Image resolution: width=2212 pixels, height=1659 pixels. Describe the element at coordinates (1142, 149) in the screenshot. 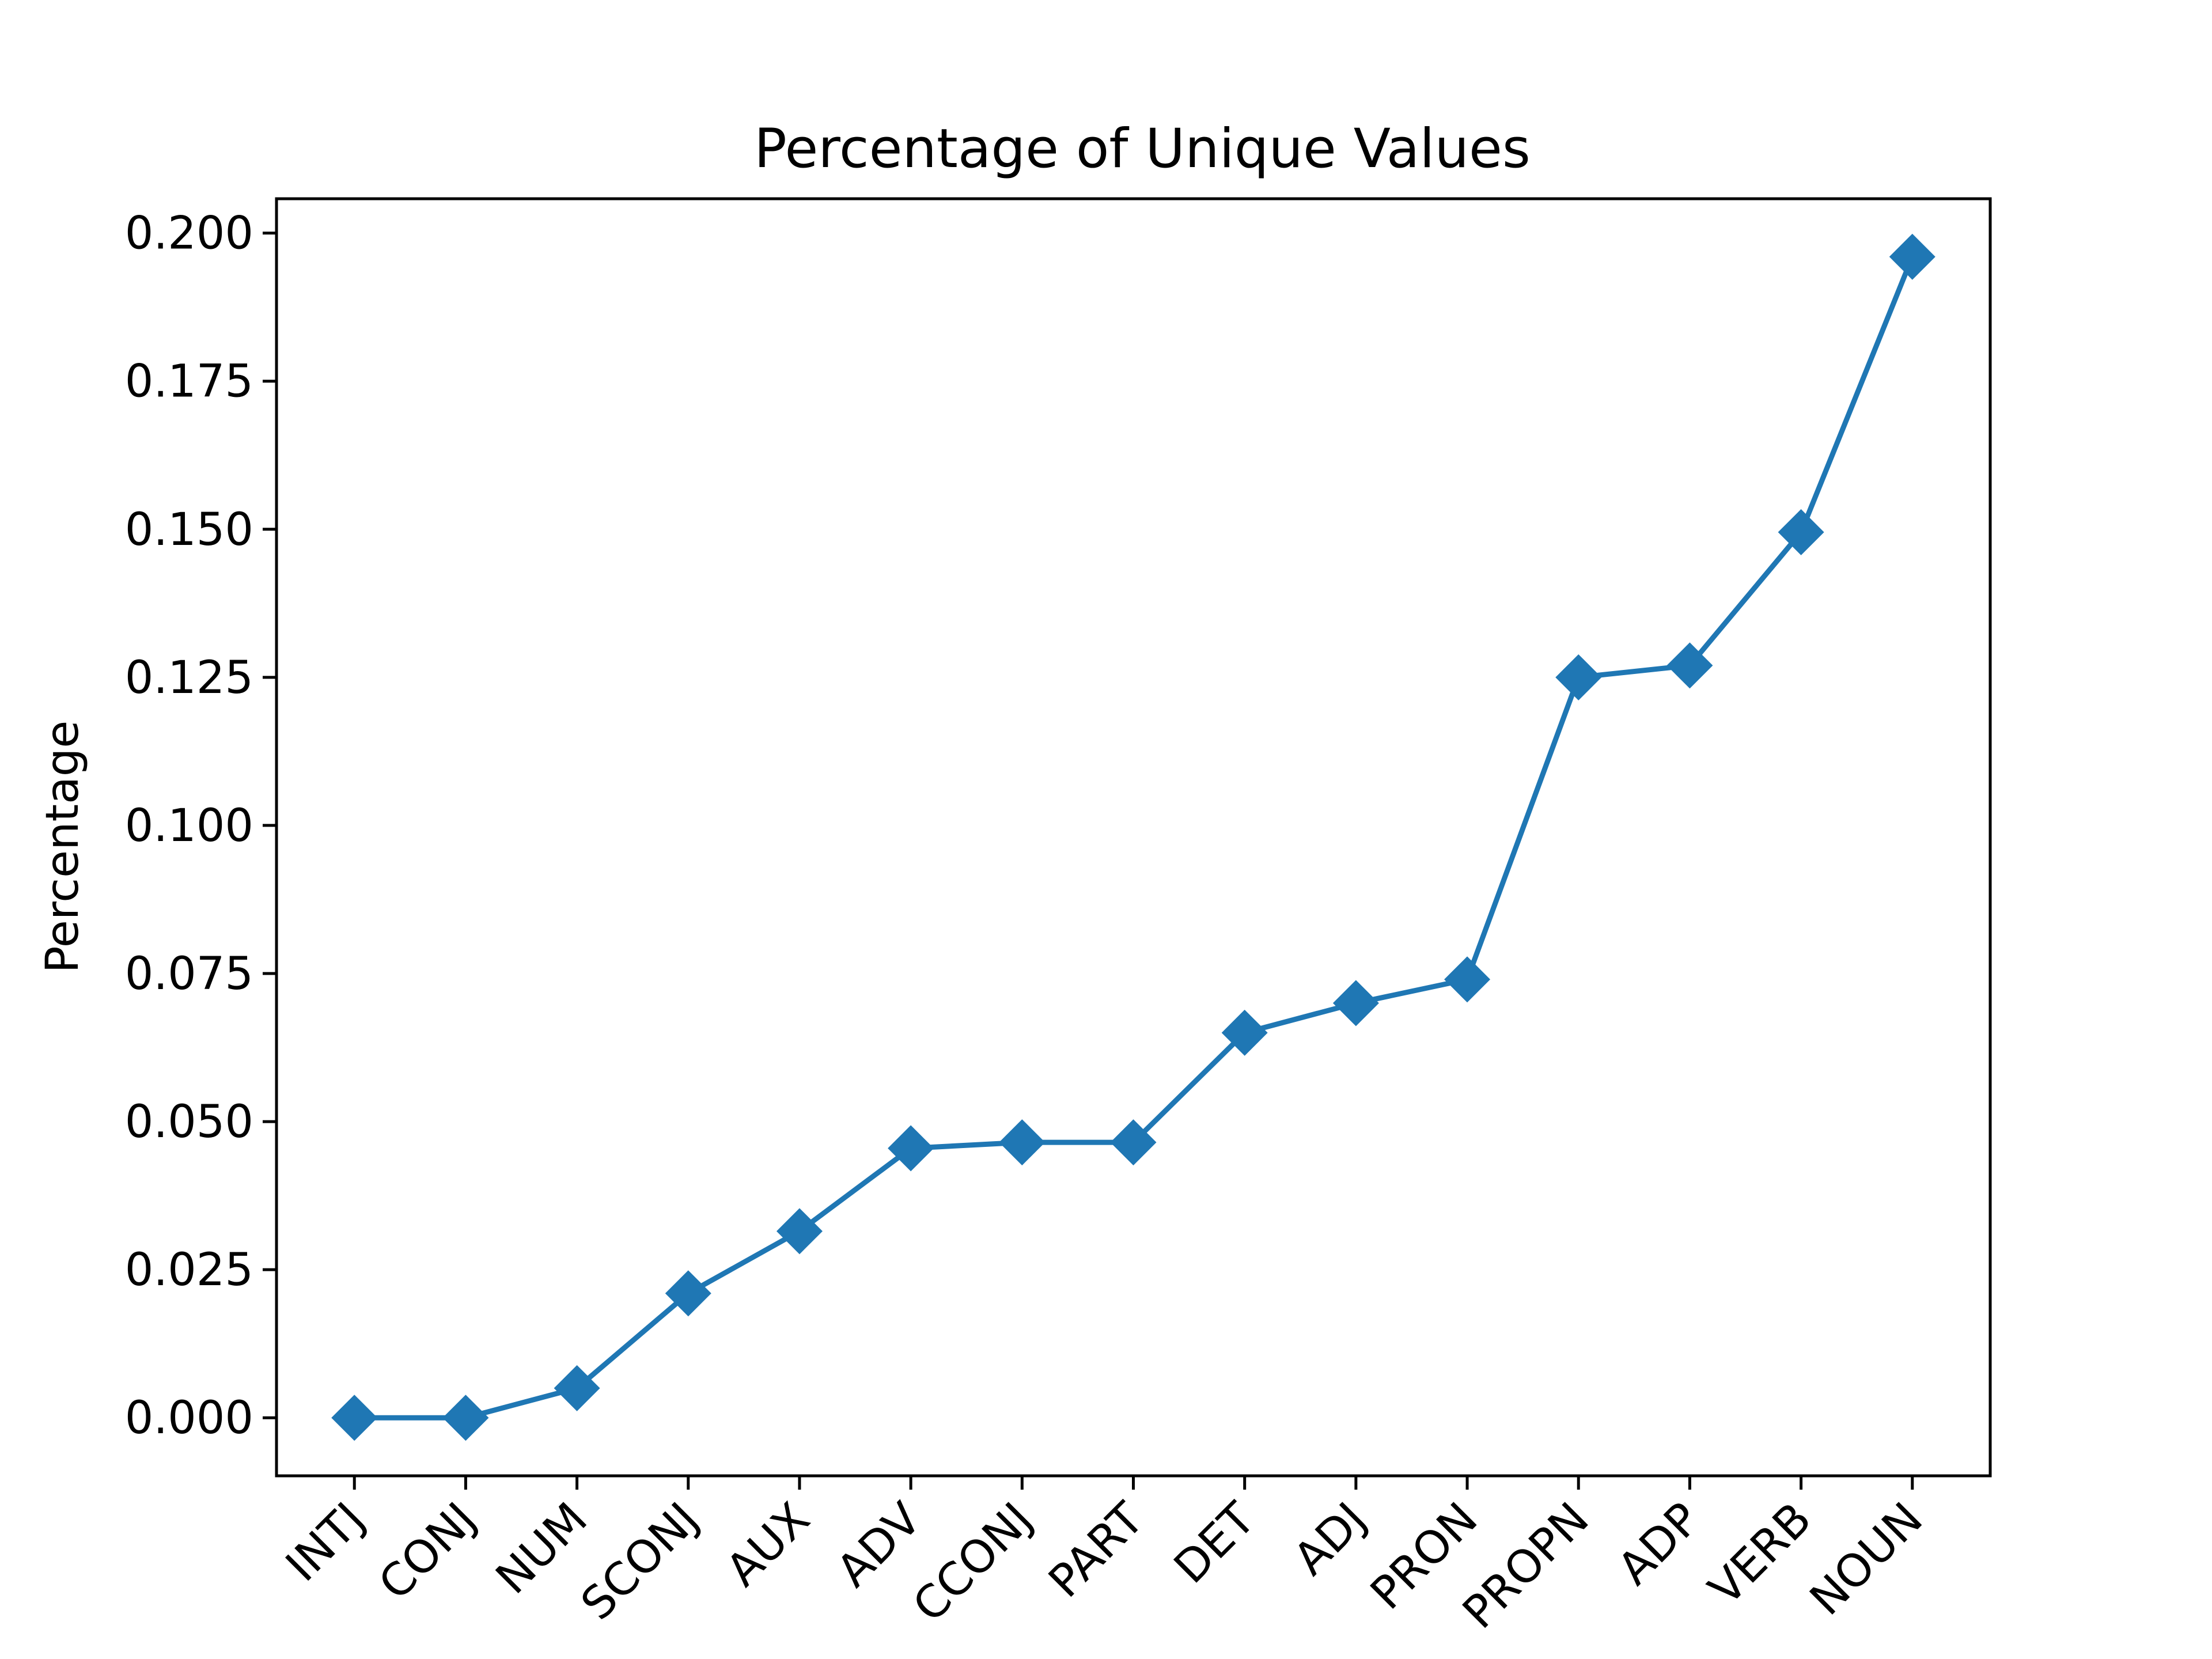

I see `chart-title: Percentage of Unique Values` at that location.